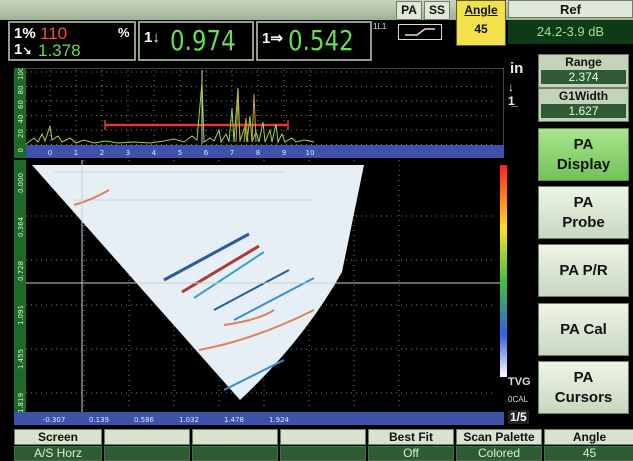 The image size is (633, 461). I want to click on amplitude-readout: 1% 110 % 1↘ 1.378, so click(72, 41).